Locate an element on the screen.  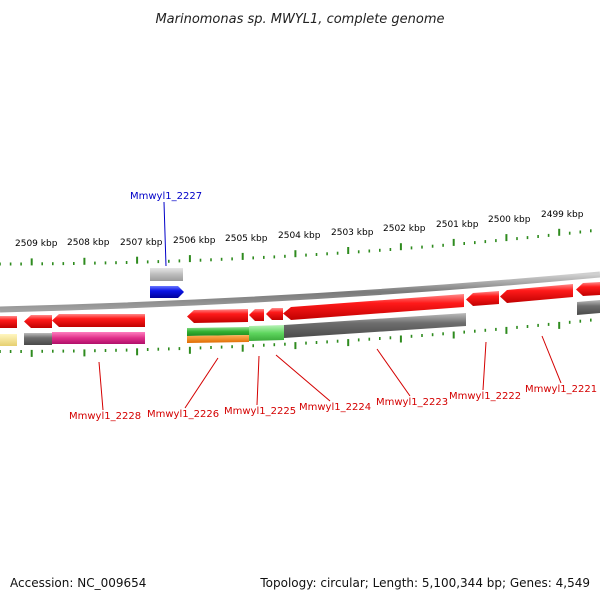
gene-label-2226: Mmwyl1_2226 is located at coordinates (183, 414).